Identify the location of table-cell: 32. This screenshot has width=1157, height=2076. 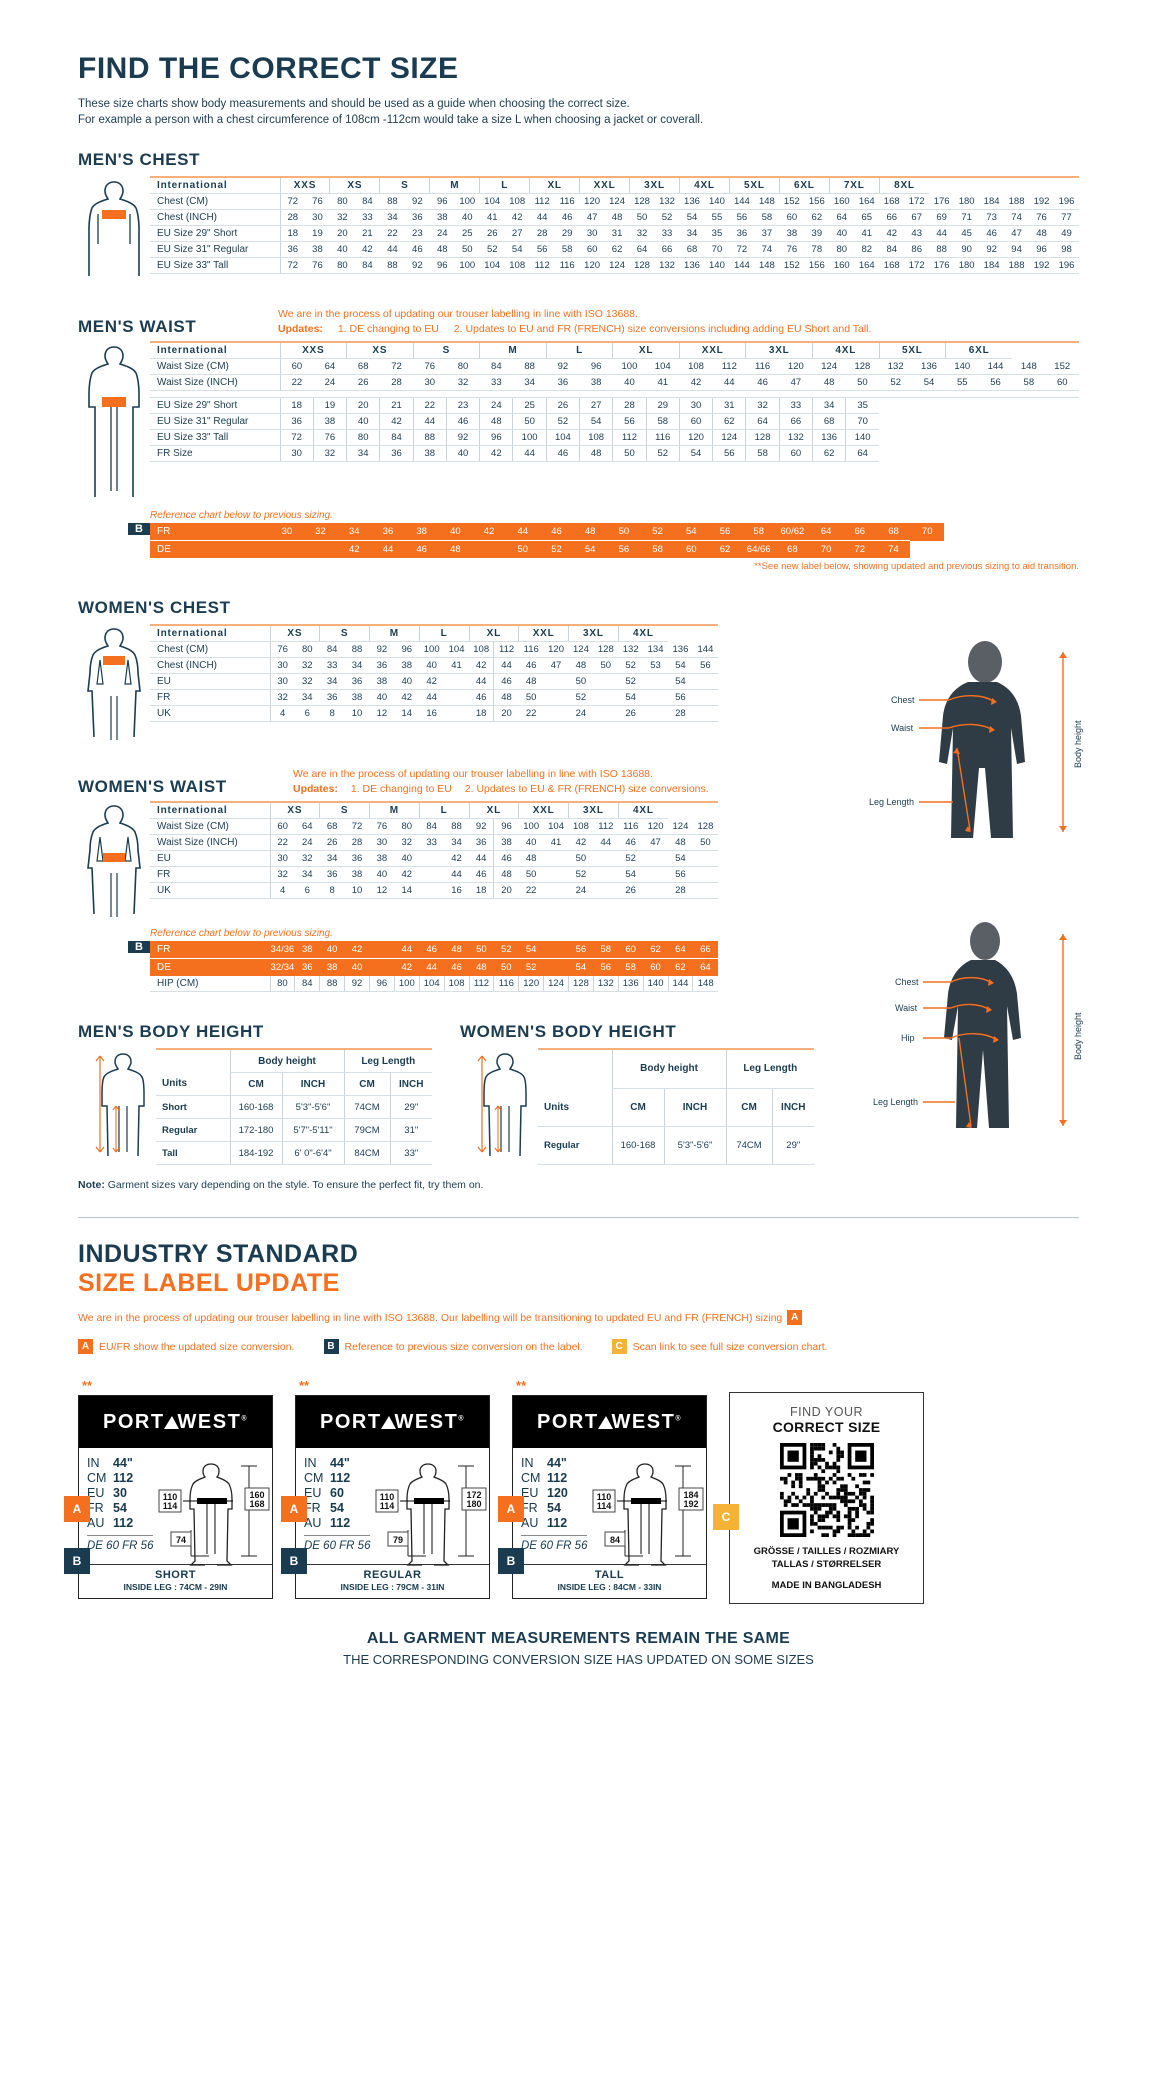
(642, 233).